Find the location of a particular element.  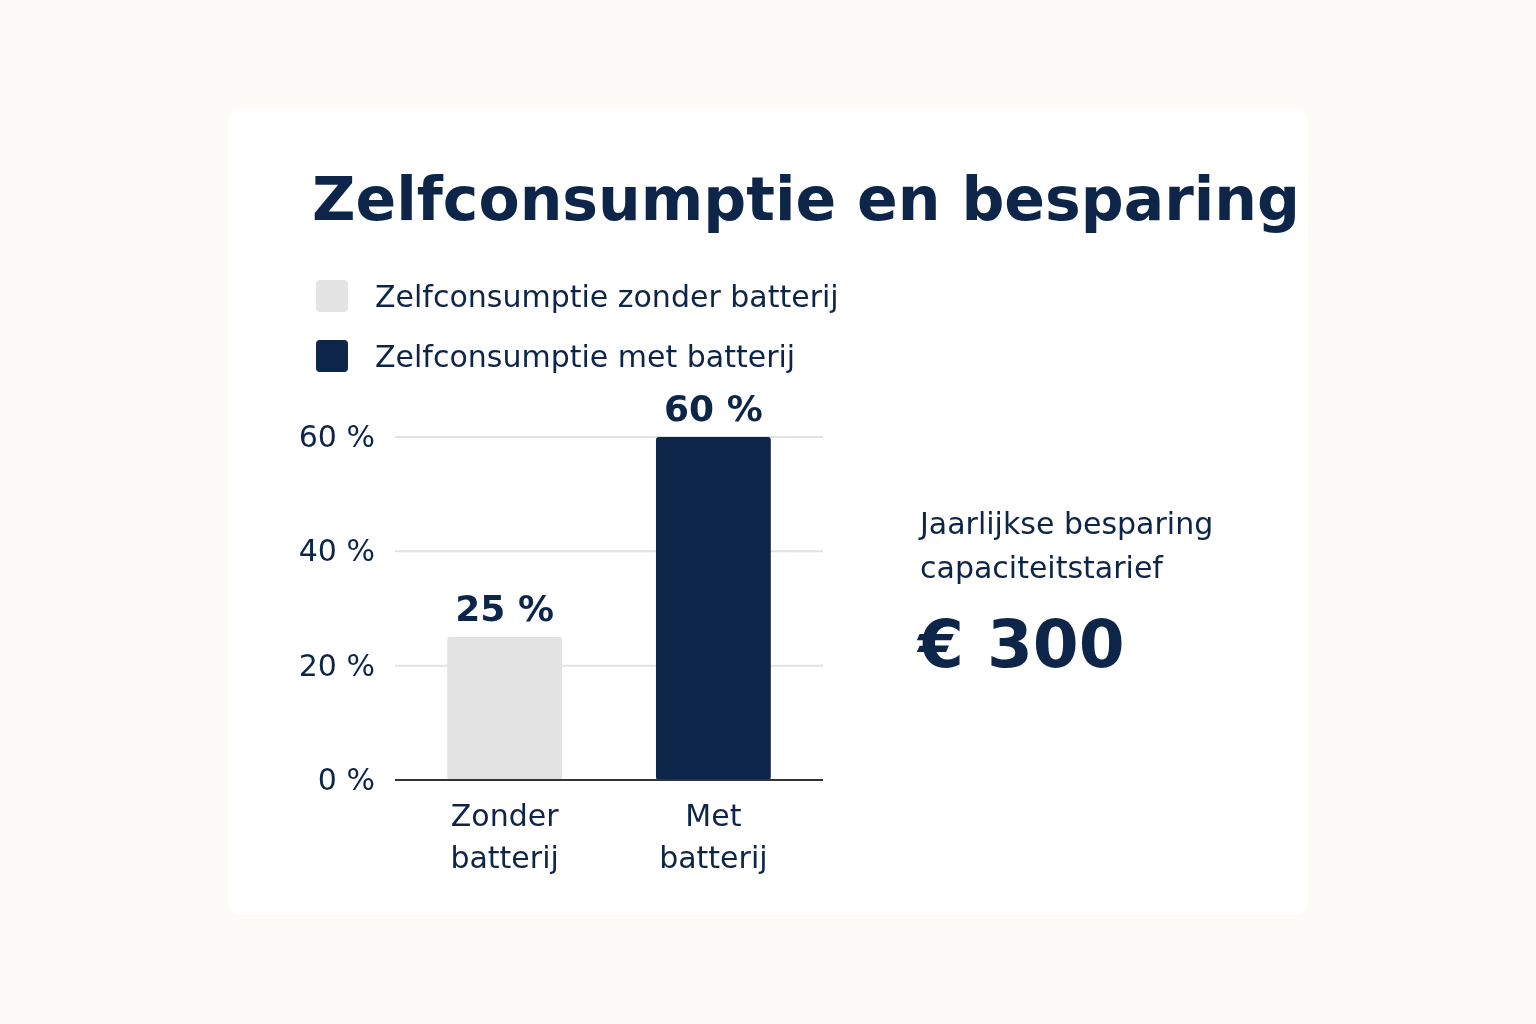

legend-label: Zelfconsumptie met batterij is located at coordinates (585, 356).